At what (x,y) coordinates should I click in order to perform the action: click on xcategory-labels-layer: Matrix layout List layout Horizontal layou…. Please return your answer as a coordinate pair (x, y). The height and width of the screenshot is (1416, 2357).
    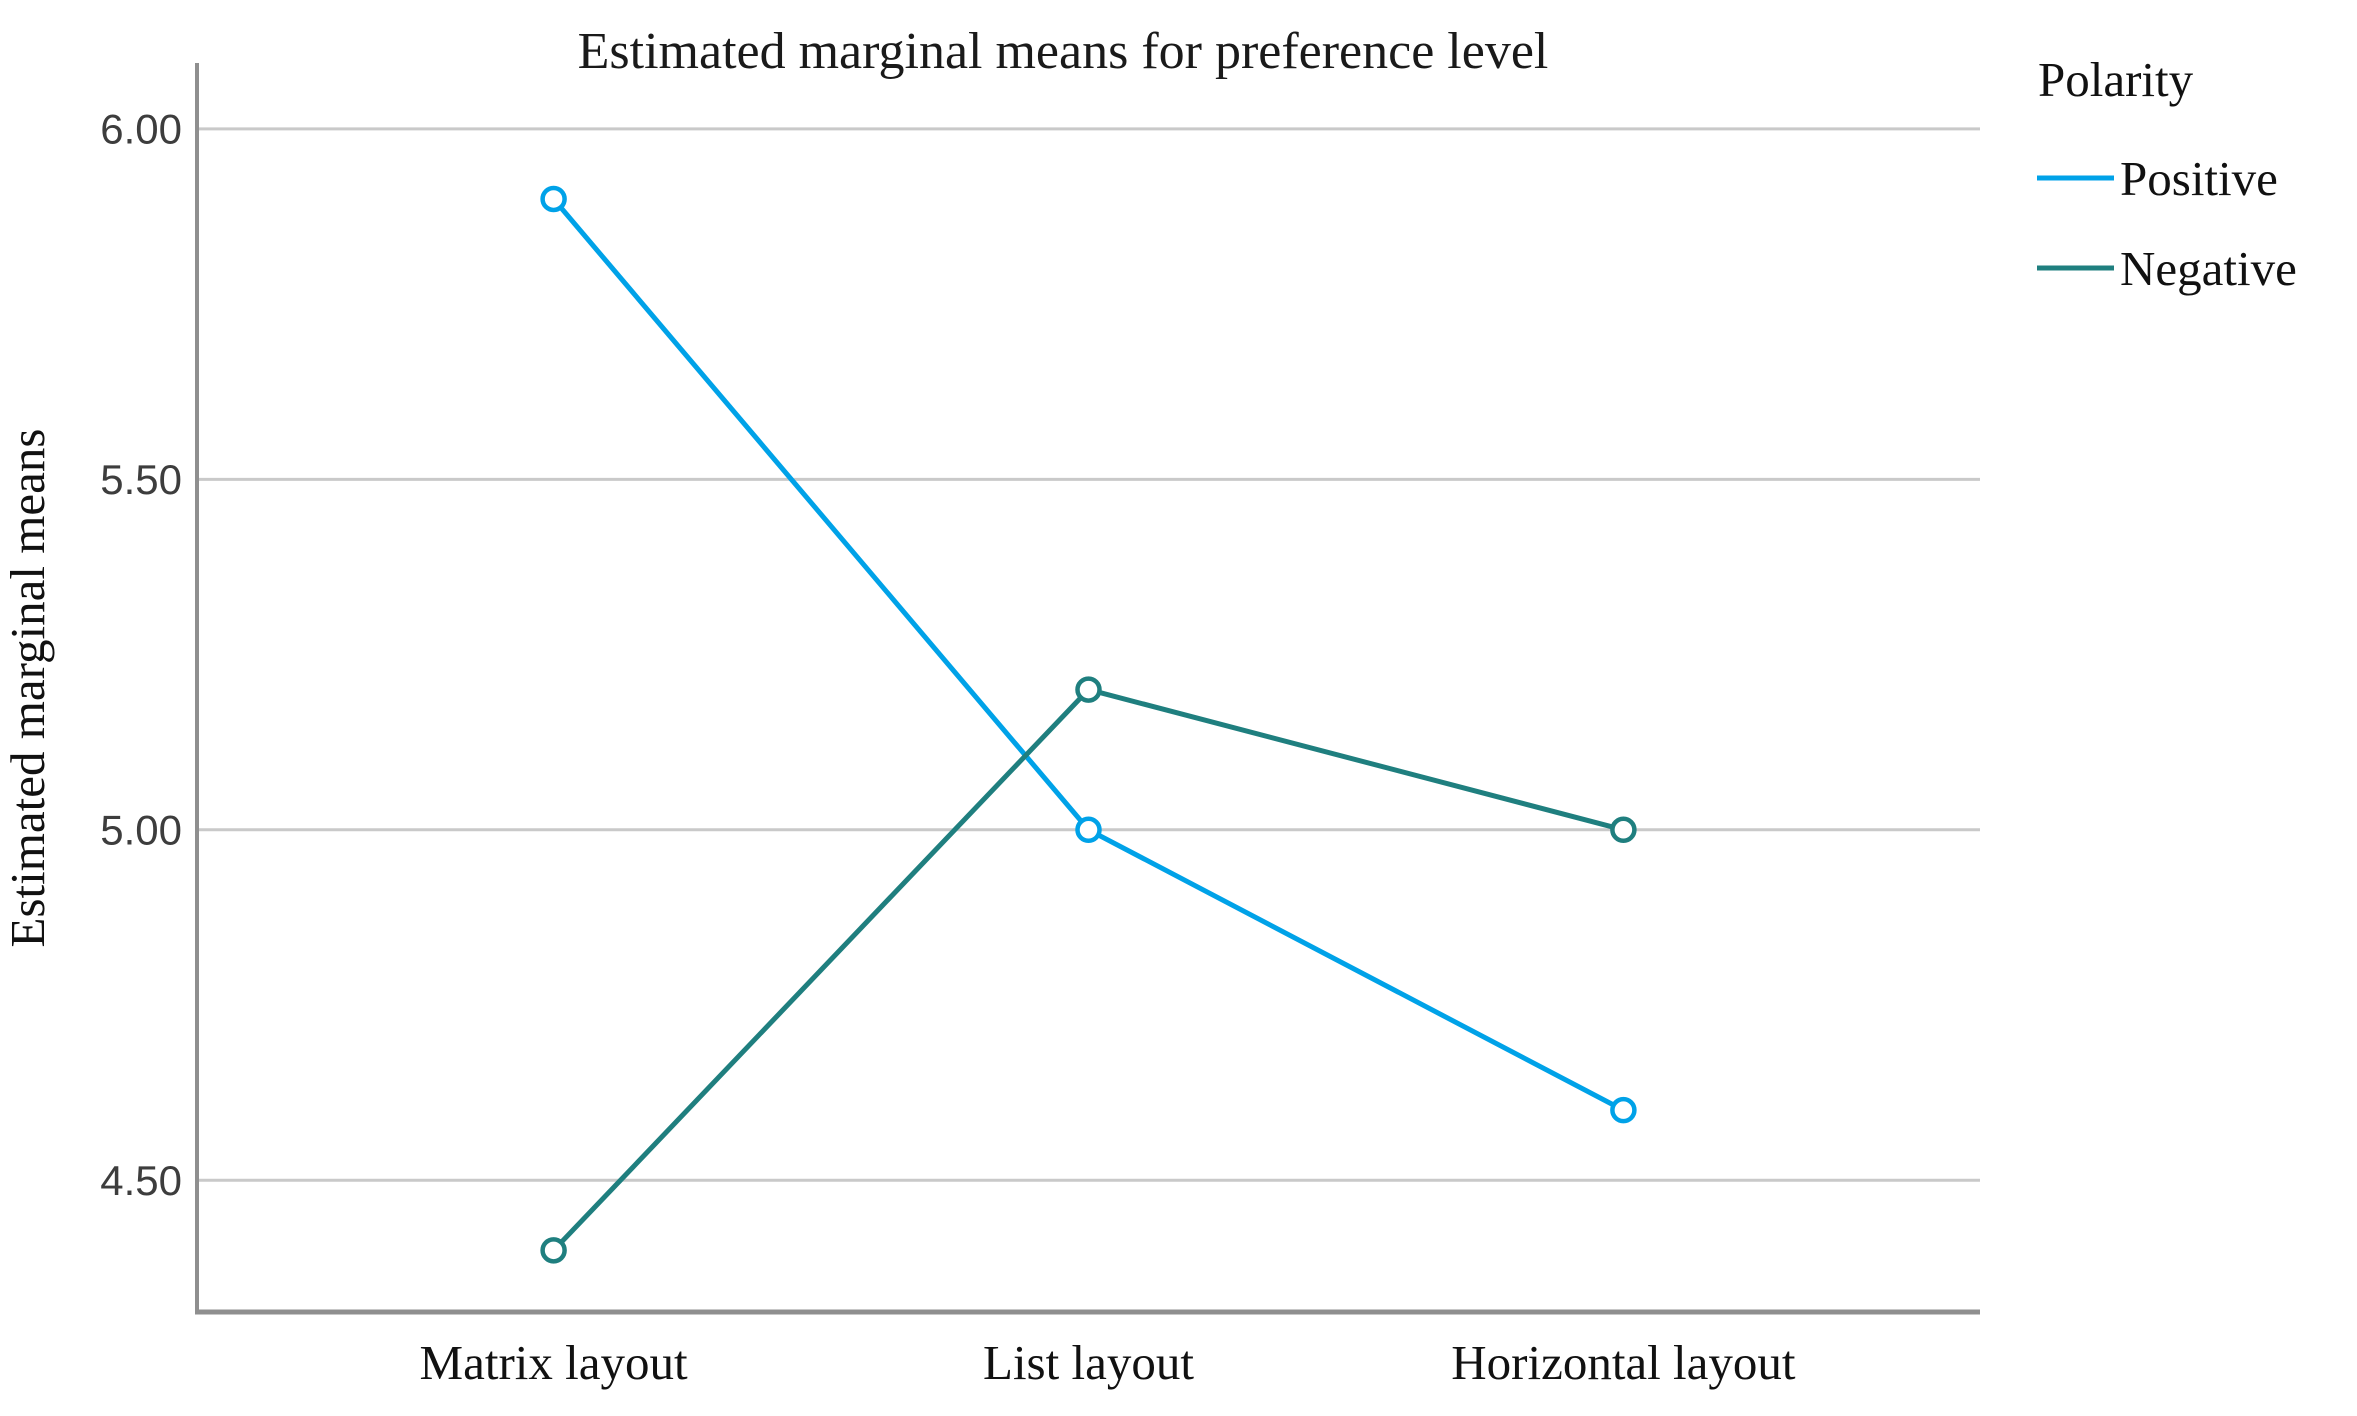
    Looking at the image, I should click on (1108, 1362).